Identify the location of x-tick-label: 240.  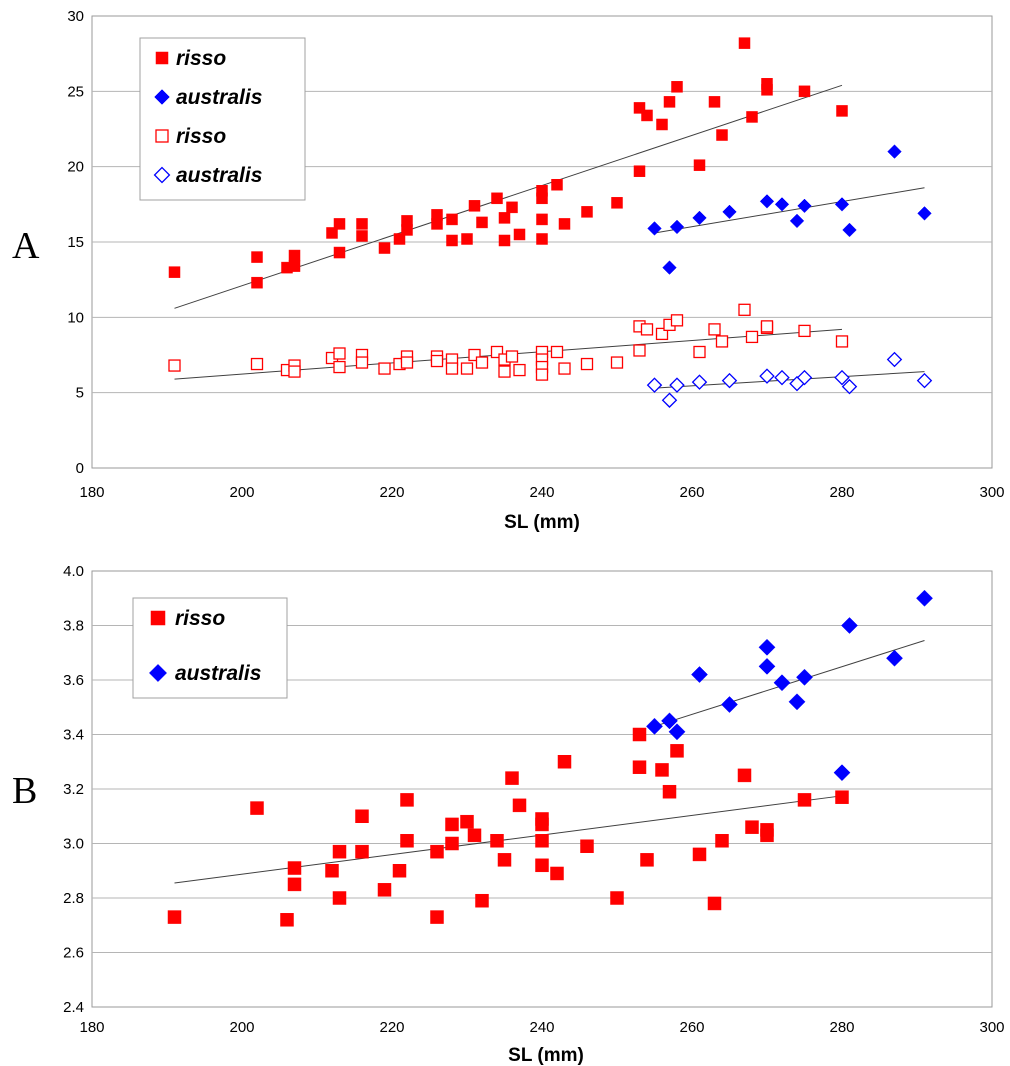
(541, 1027).